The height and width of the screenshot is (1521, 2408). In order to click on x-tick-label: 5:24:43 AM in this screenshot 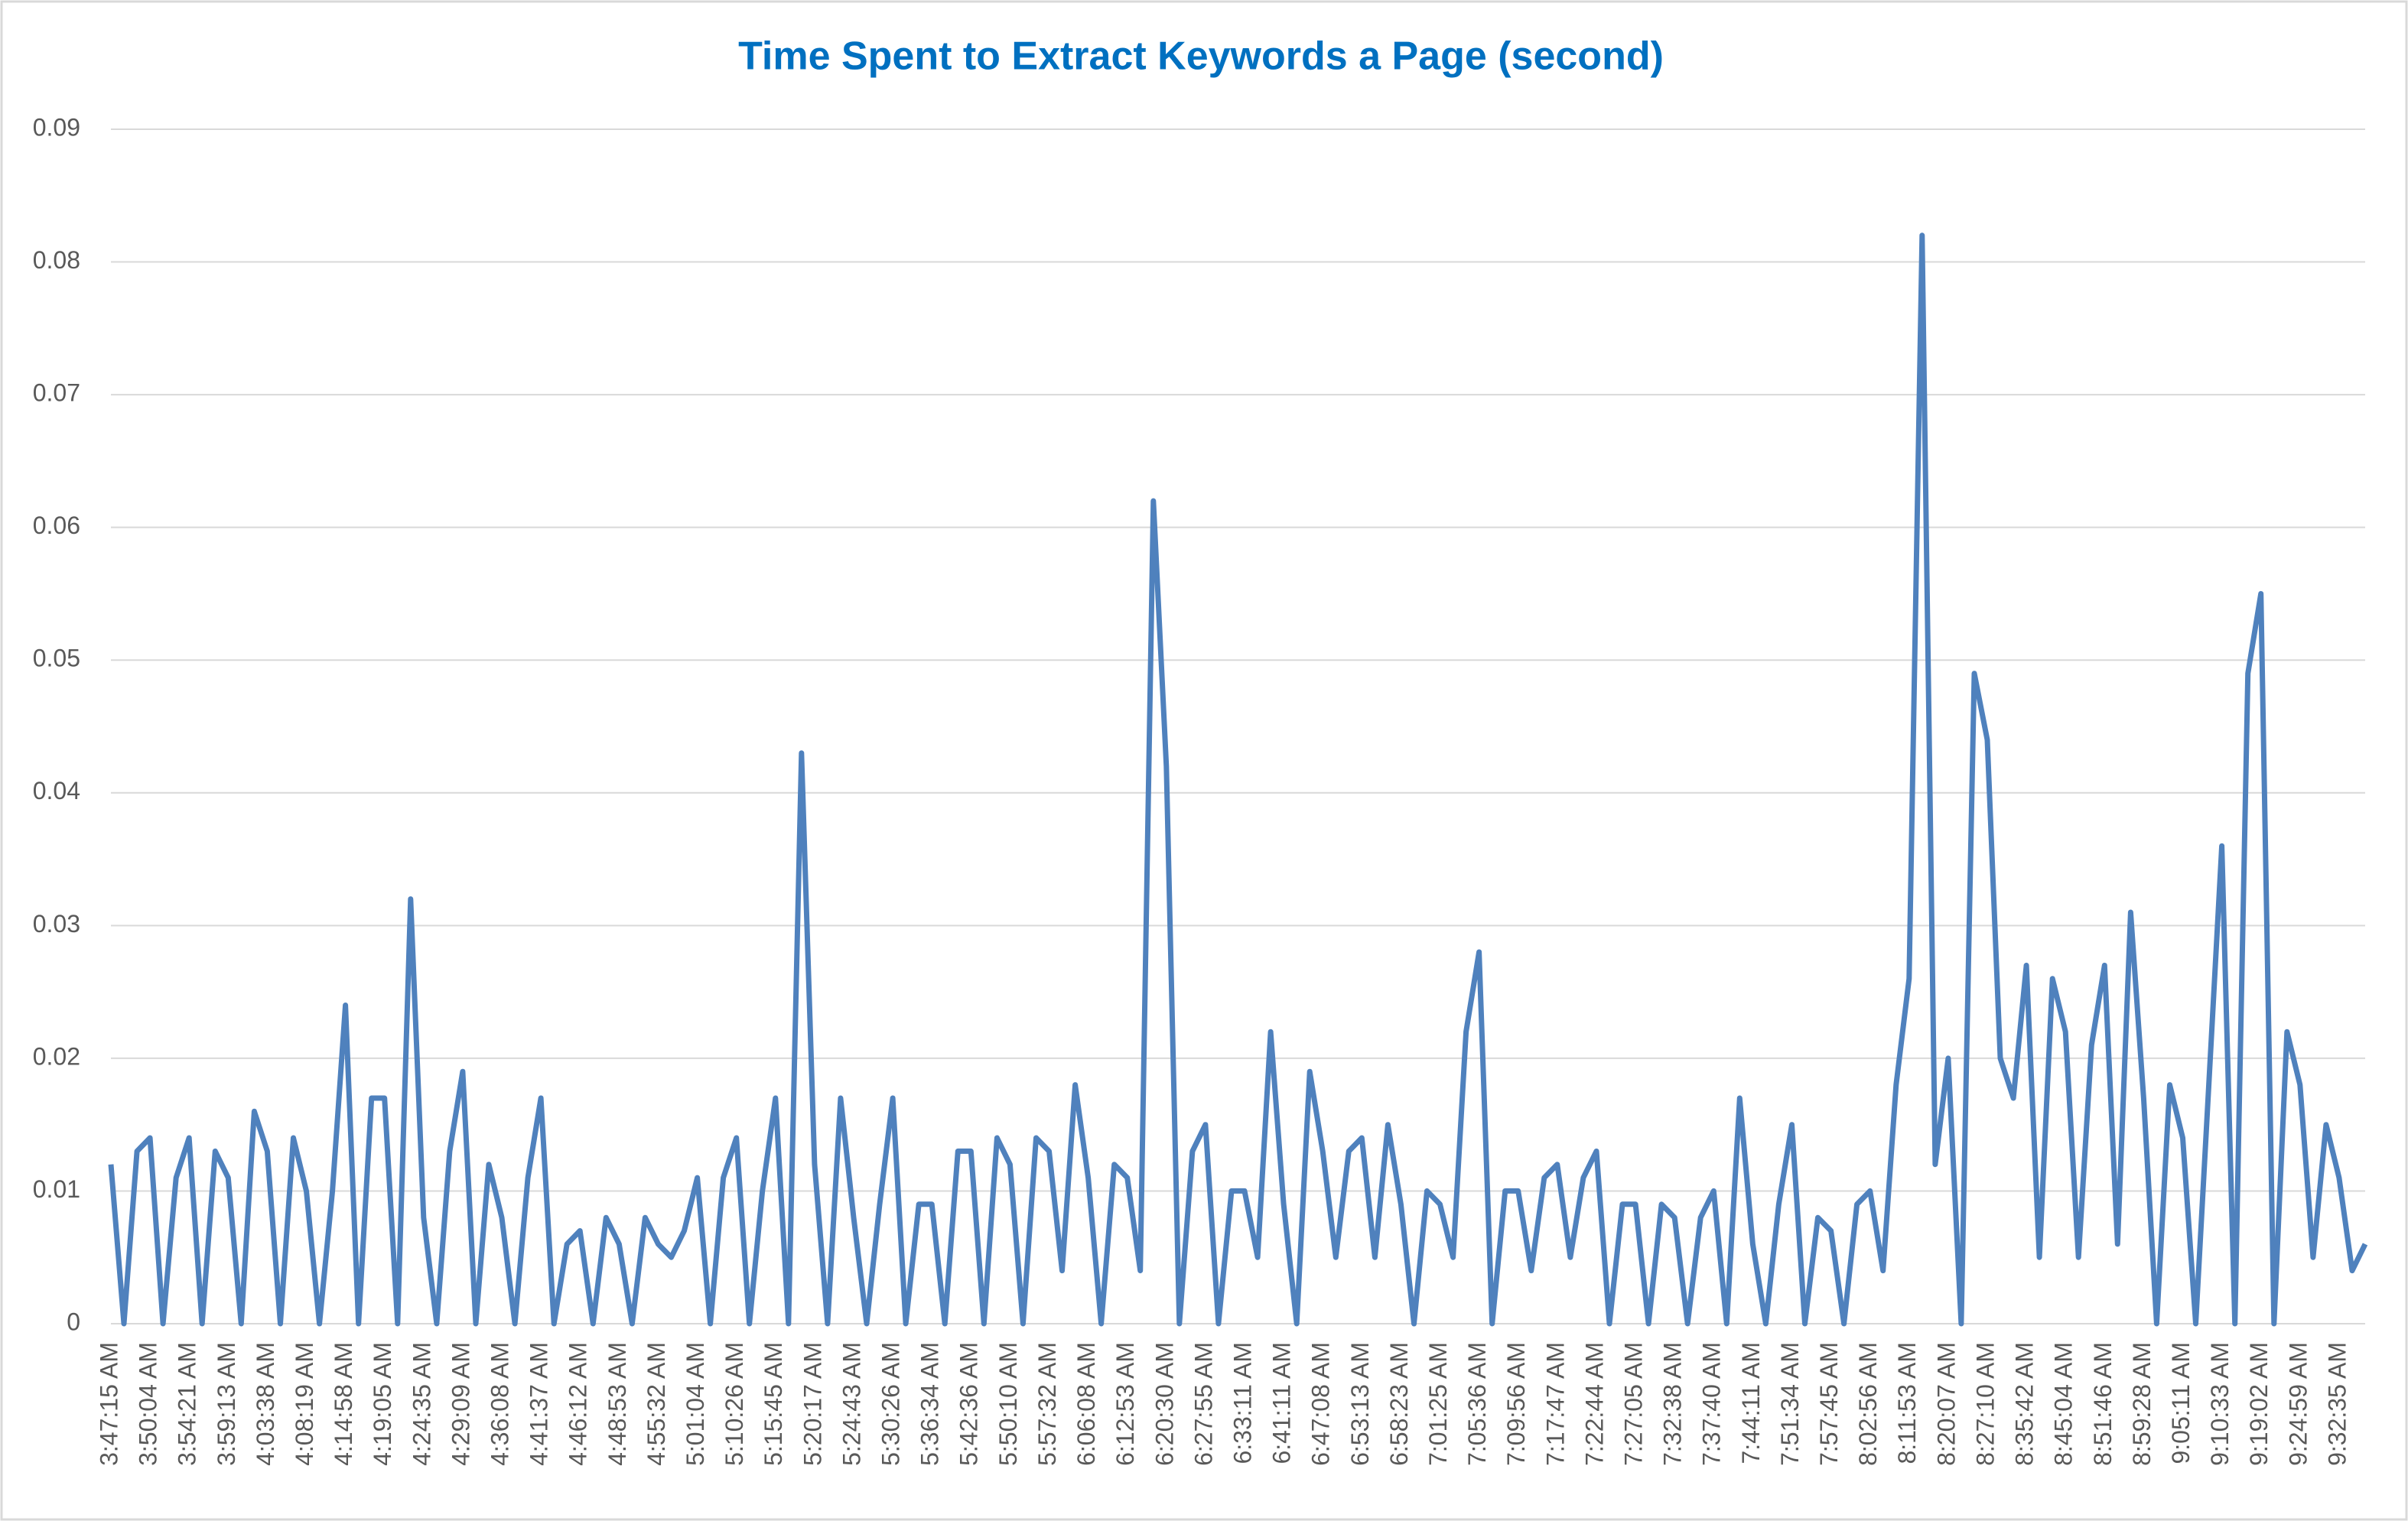, I will do `click(851, 1404)`.